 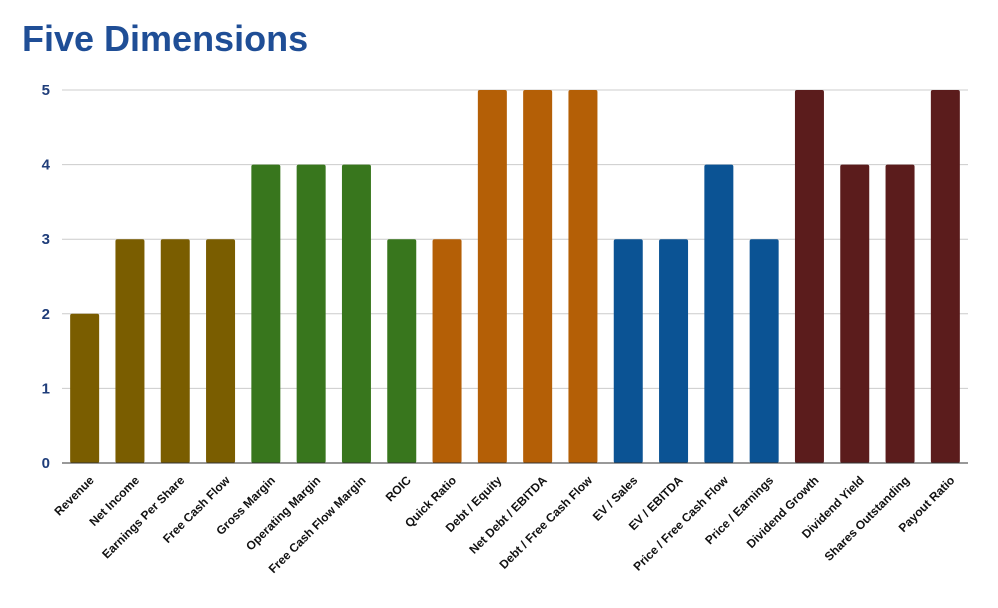 I want to click on x-tick-label: Debt / Free Cash Flow, so click(x=546, y=522).